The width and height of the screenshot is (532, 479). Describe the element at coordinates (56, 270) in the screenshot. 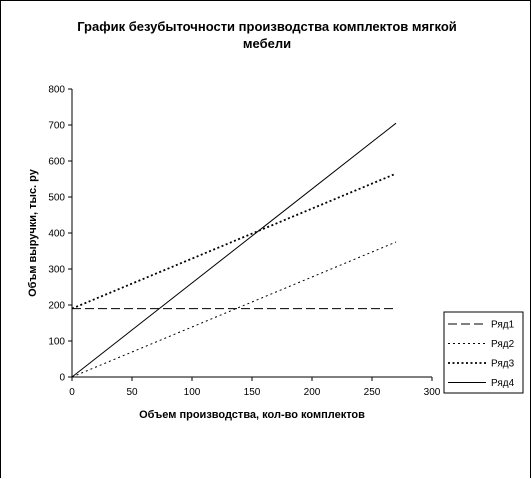

I see `y-tick-label: 300` at that location.